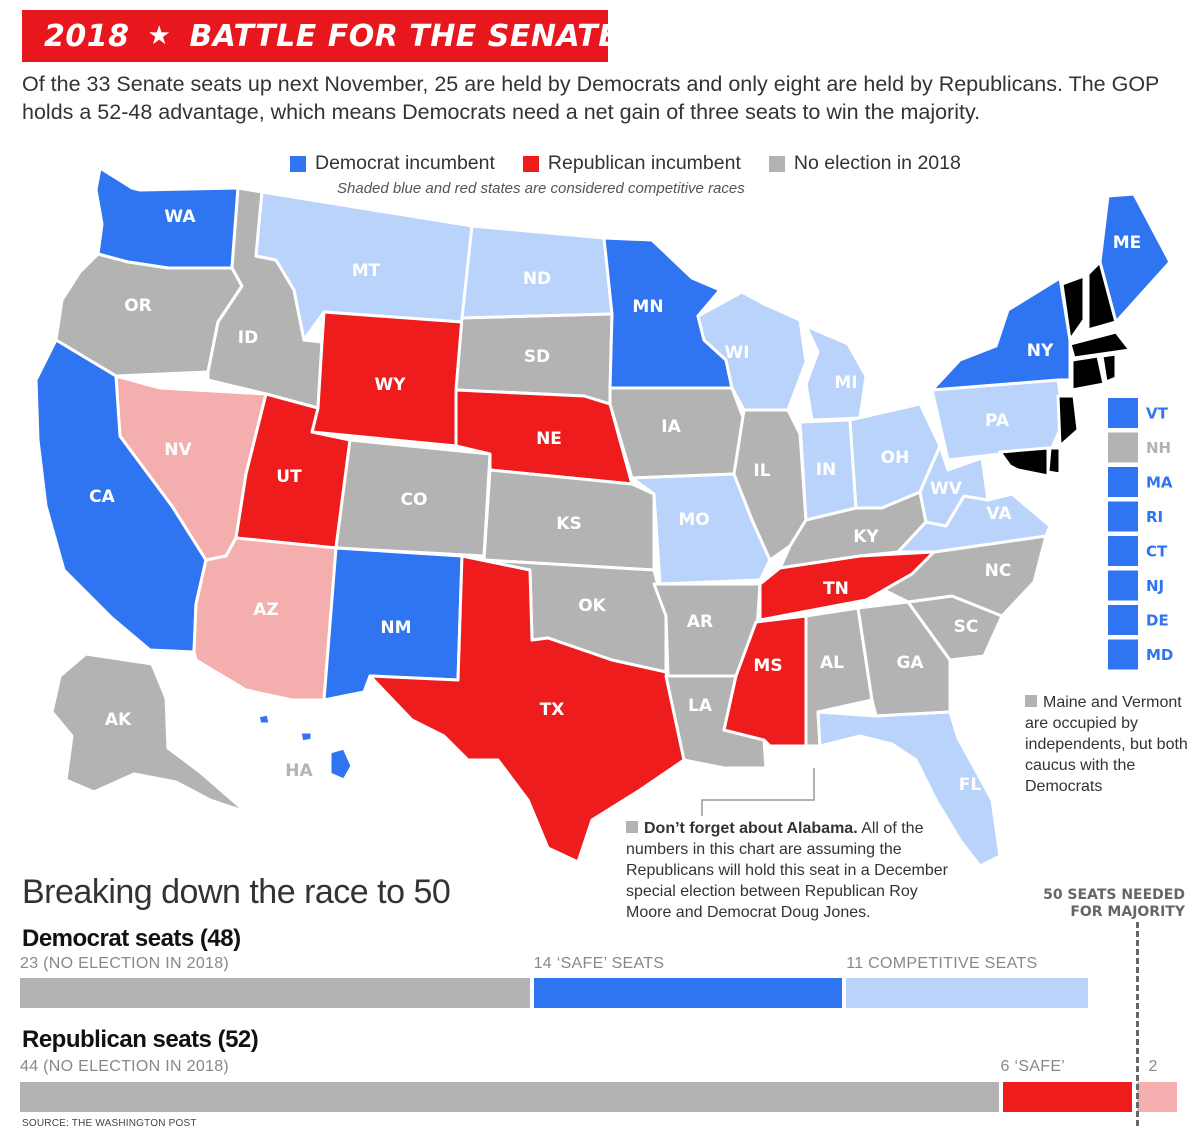 Image resolution: width=1200 pixels, height=1137 pixels. What do you see at coordinates (1024, 462) in the screenshot?
I see `state-md` at bounding box center [1024, 462].